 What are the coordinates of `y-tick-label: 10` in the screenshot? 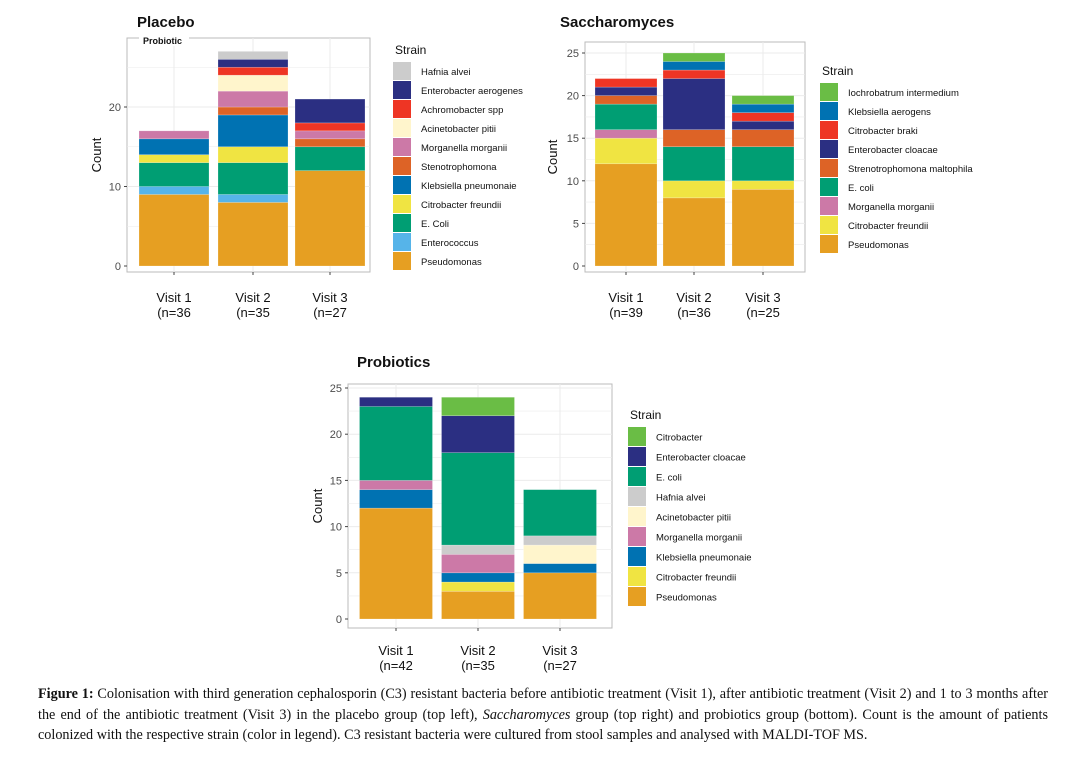 It's located at (573, 182).